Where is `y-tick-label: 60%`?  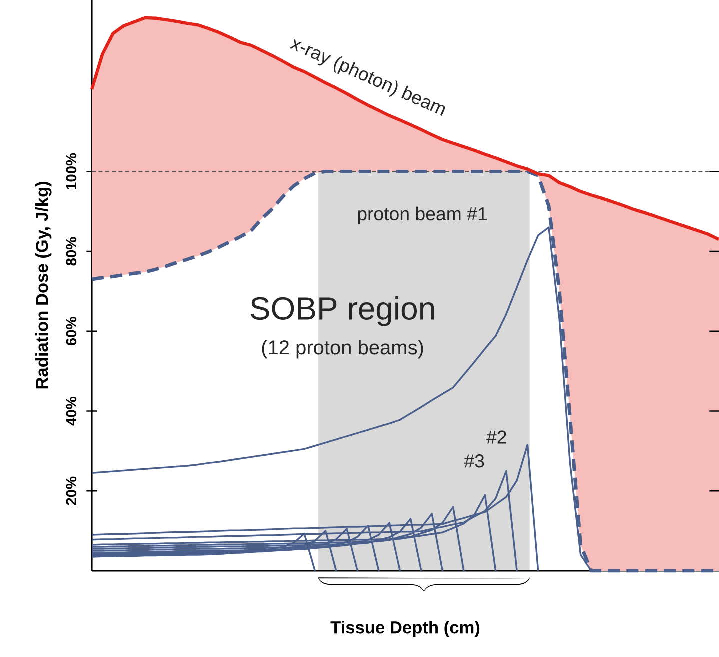 y-tick-label: 60% is located at coordinates (71, 331).